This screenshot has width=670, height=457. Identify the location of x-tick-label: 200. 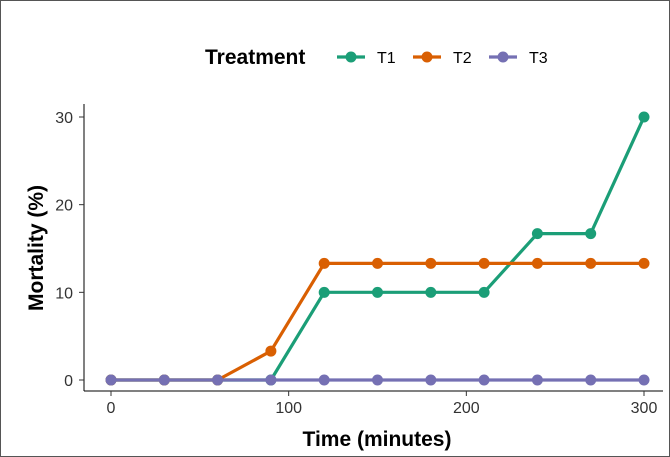
(466, 408).